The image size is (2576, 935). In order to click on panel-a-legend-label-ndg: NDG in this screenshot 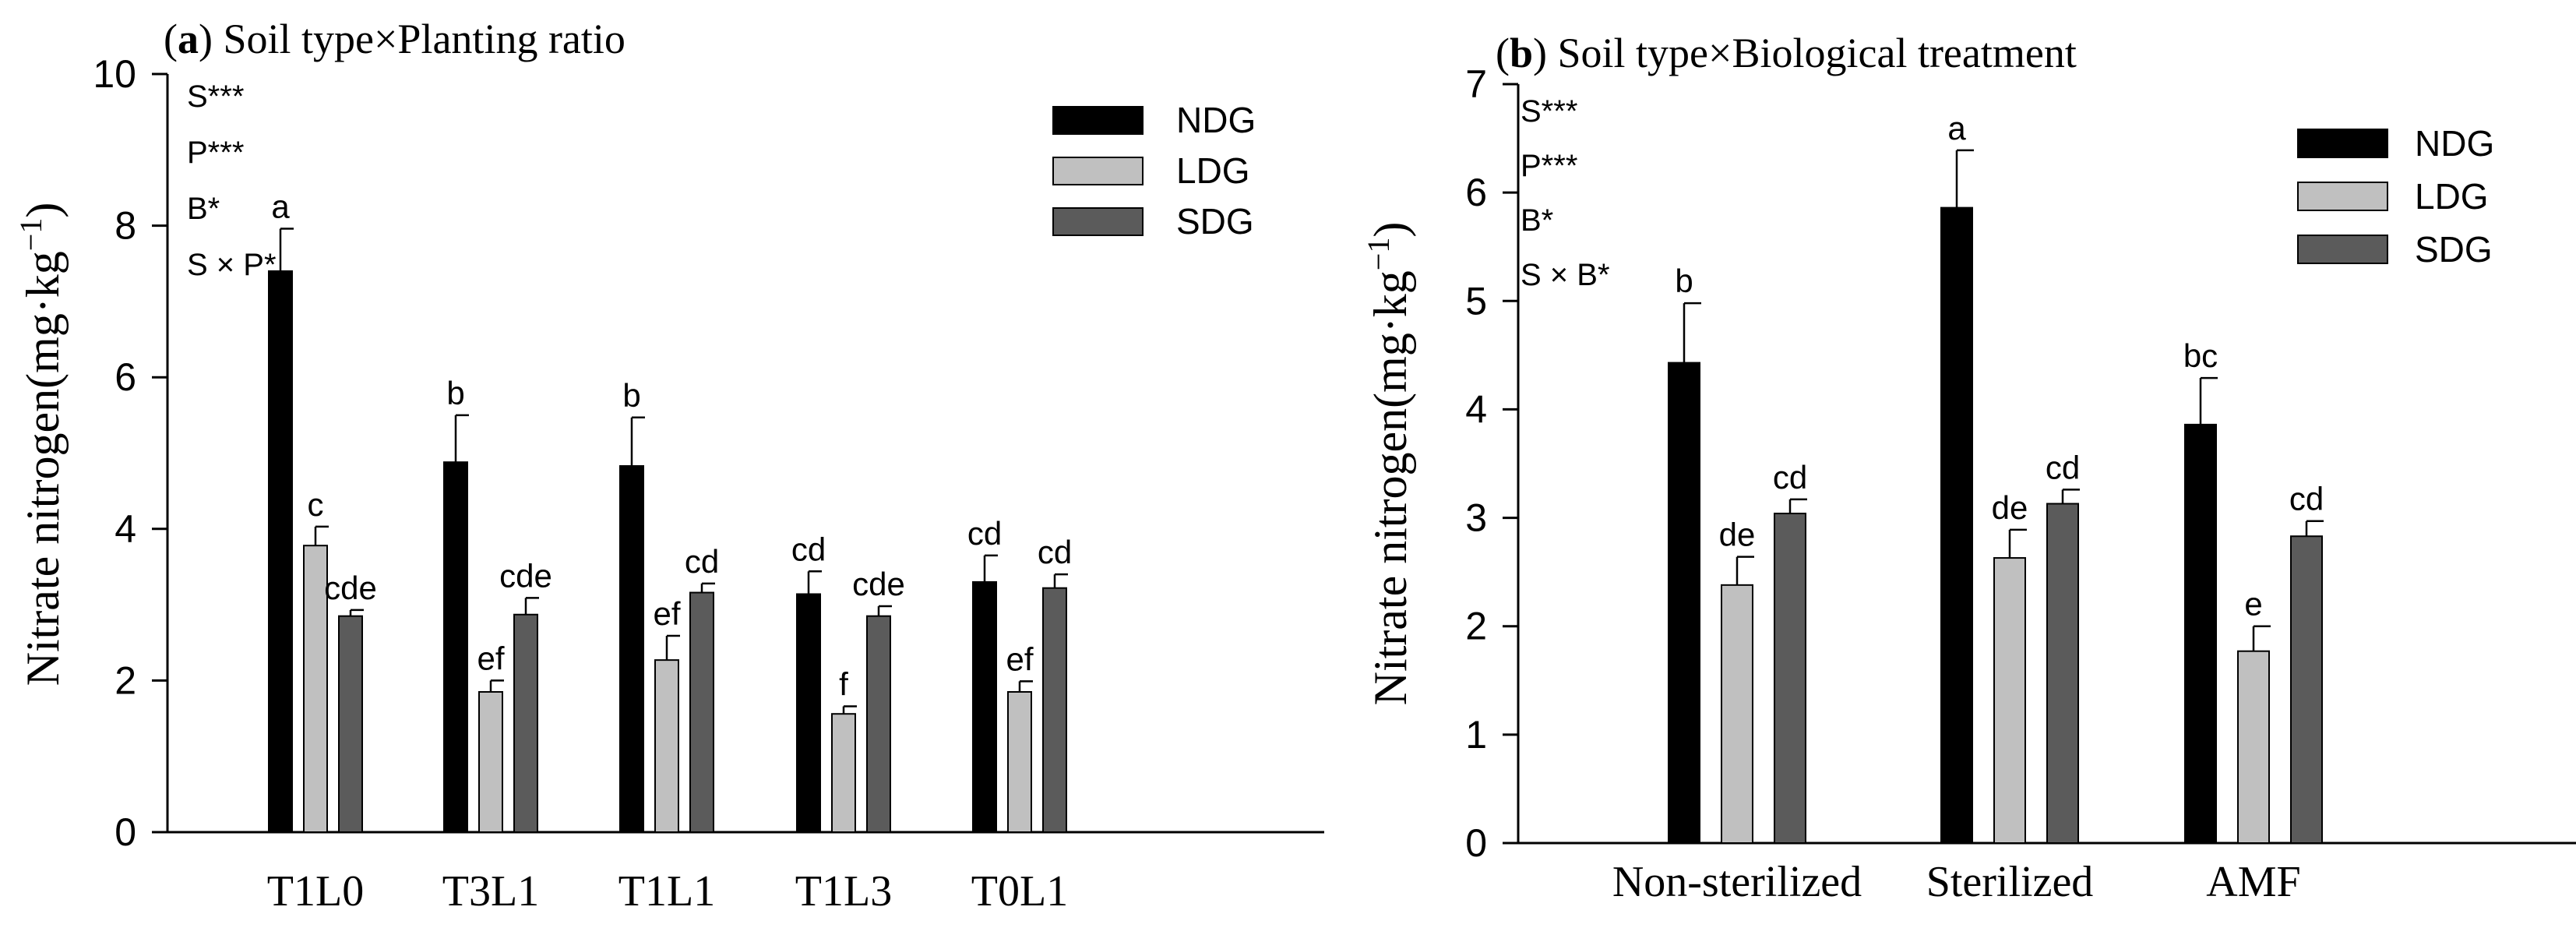, I will do `click(1216, 120)`.